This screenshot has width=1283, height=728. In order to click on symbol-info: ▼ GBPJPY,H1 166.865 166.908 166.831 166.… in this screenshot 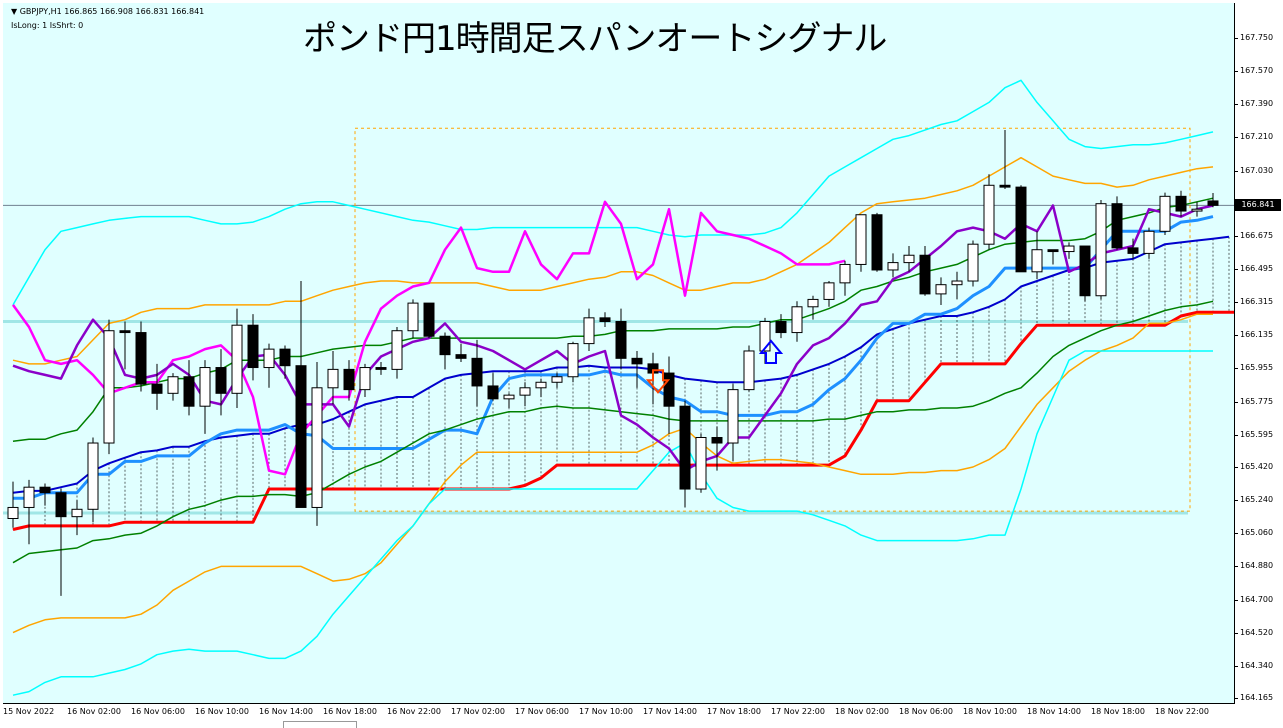, I will do `click(107, 11)`.